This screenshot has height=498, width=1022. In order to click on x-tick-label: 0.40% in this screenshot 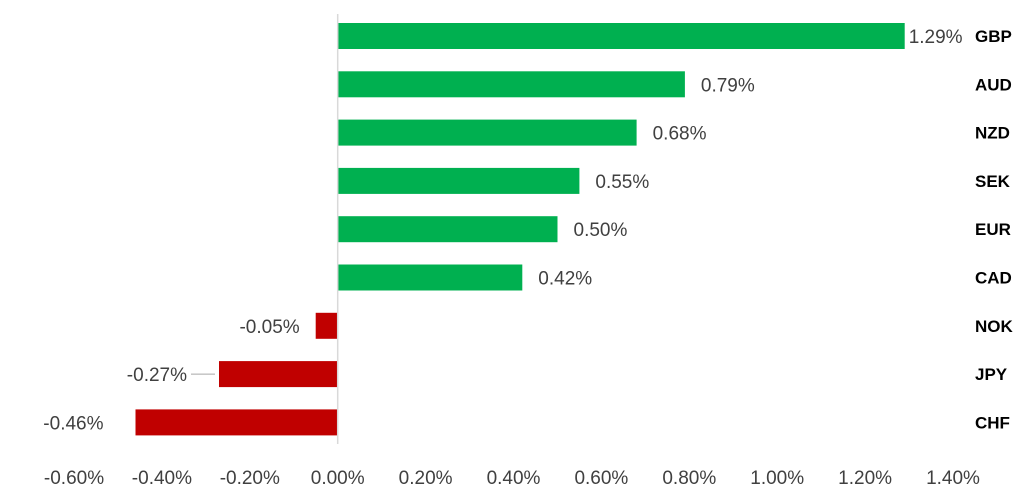, I will do `click(514, 478)`.